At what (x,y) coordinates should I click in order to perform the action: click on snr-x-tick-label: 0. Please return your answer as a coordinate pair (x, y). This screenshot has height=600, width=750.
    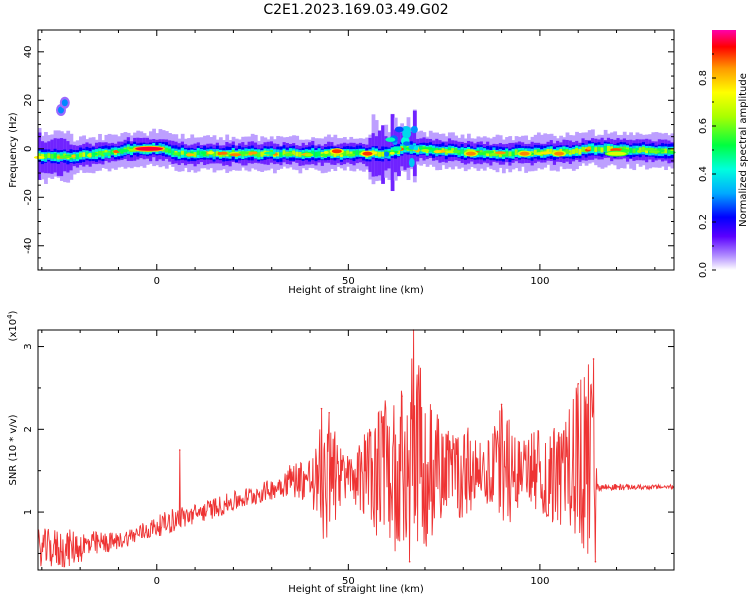
    Looking at the image, I should click on (157, 581).